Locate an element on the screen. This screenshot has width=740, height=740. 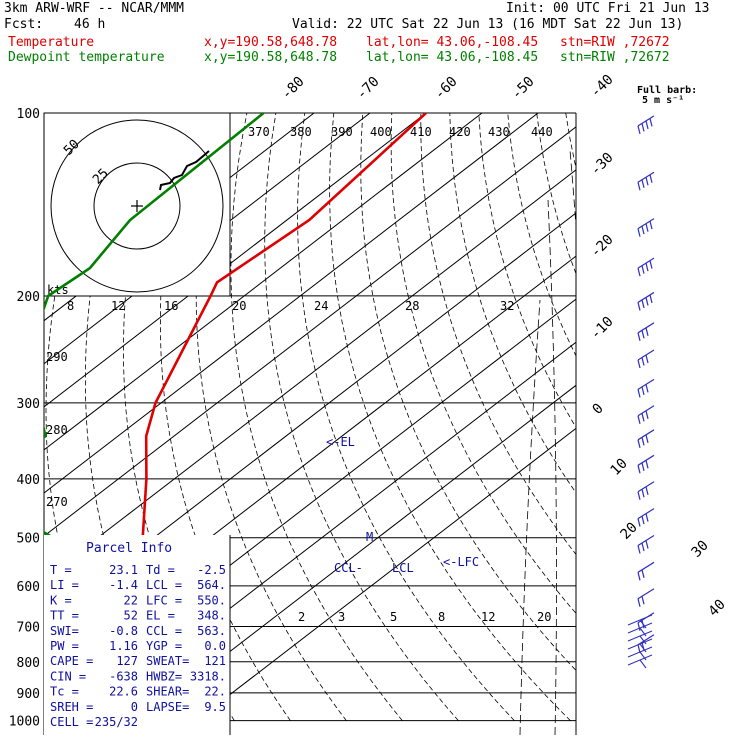
fcst-value: 46 h is located at coordinates (90, 24).